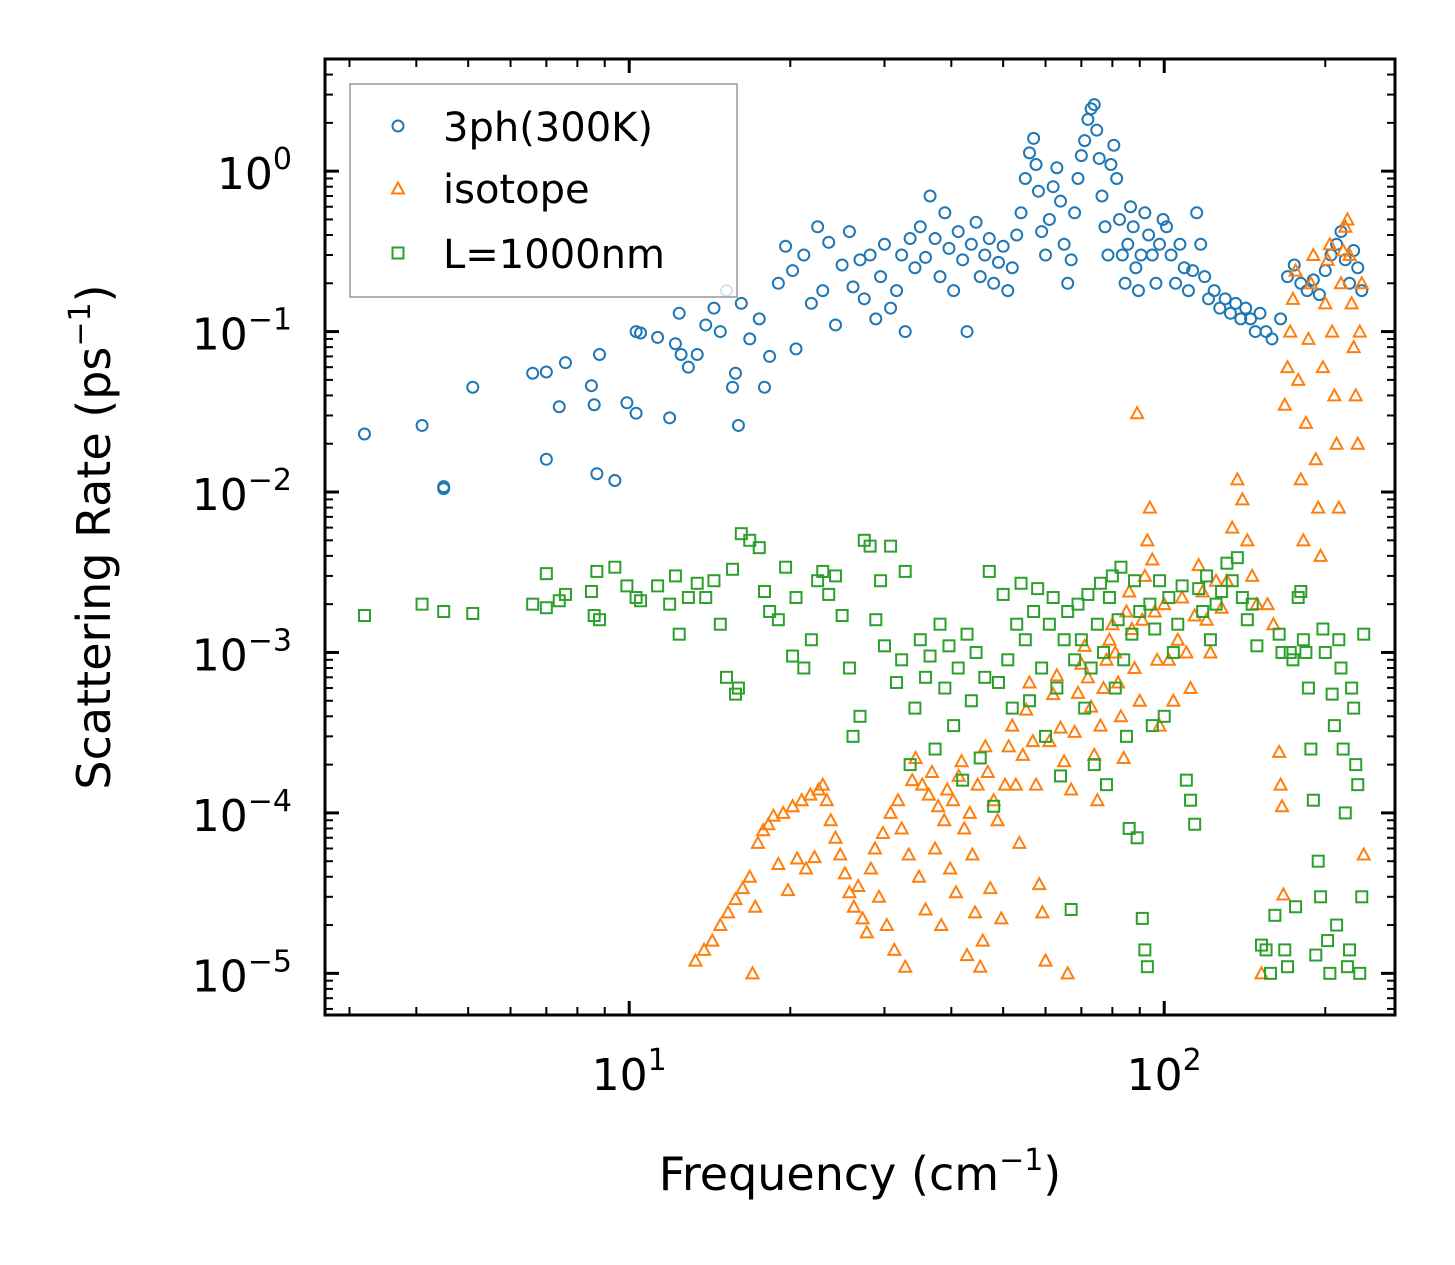  What do you see at coordinates (242, 652) in the screenshot?
I see `y-tick-label-1e-3: 10−3` at bounding box center [242, 652].